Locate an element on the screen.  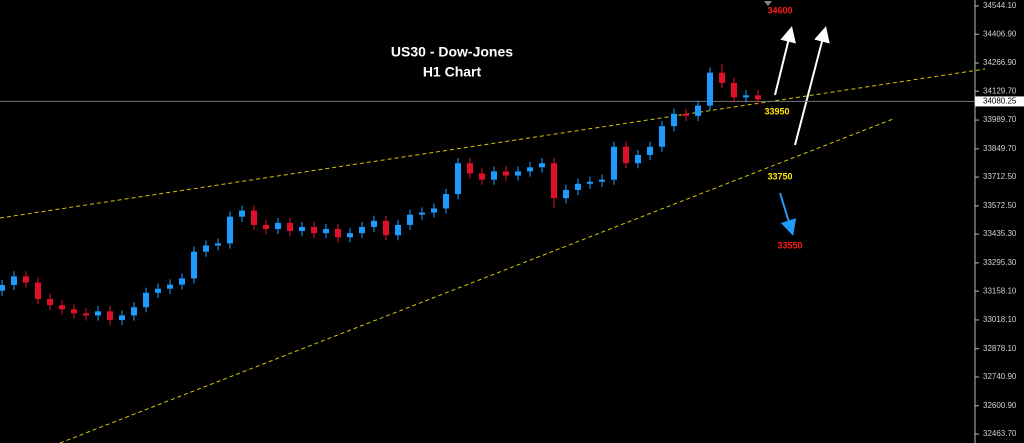
y-tick-label: 34544.10 is located at coordinates (1000, 5).